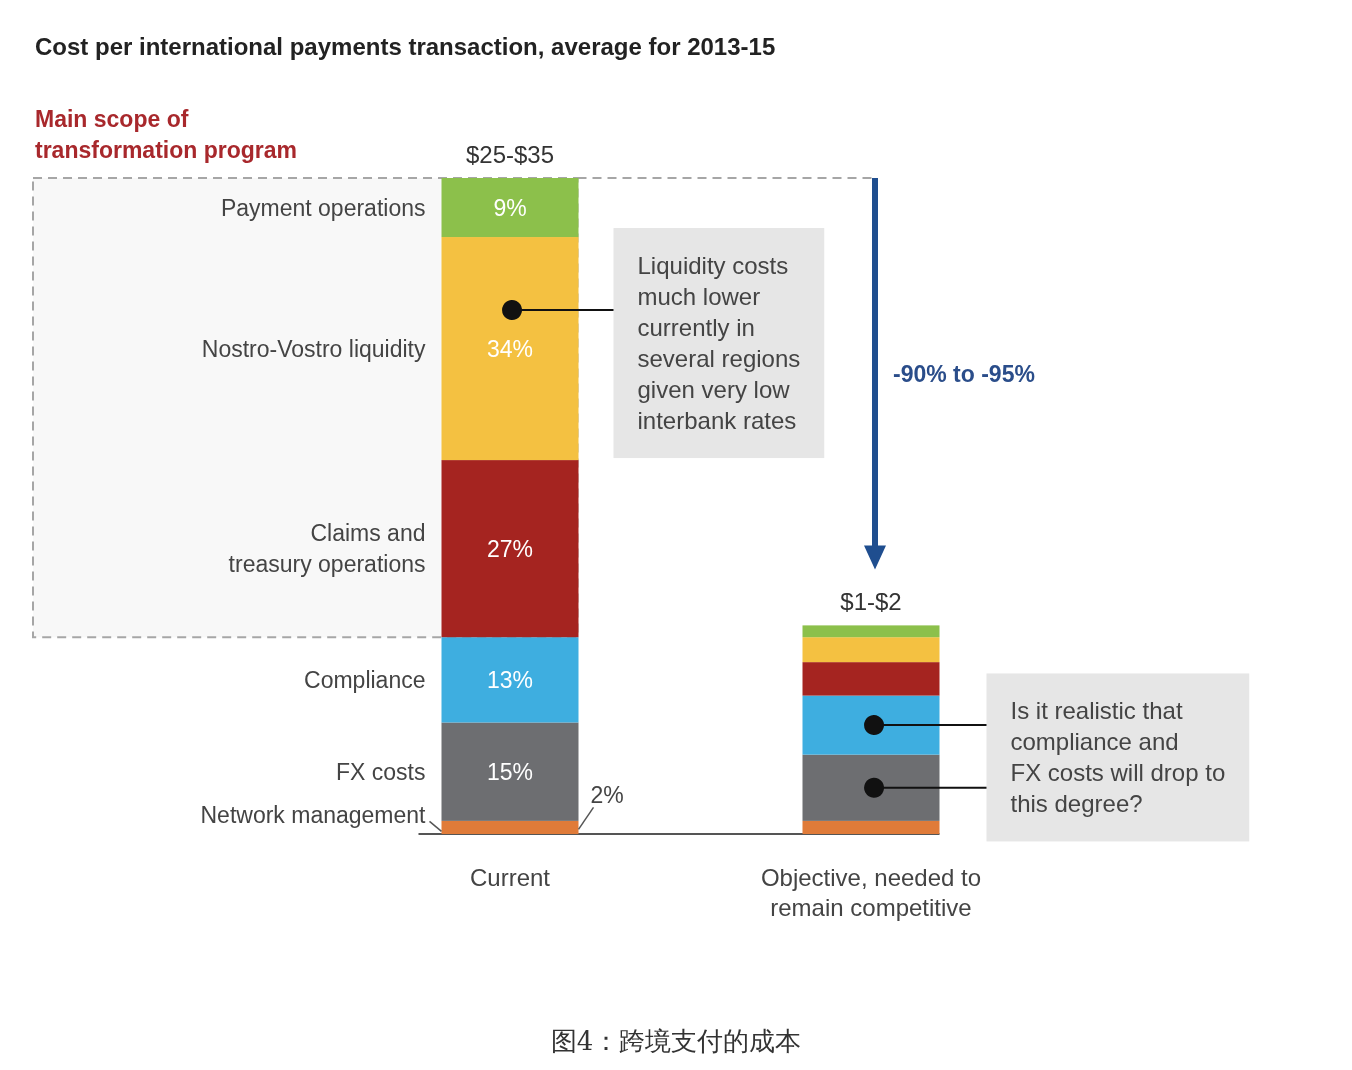 The height and width of the screenshot is (1070, 1352). What do you see at coordinates (676, 1041) in the screenshot?
I see `caption: 图4：跨境支付的成本` at bounding box center [676, 1041].